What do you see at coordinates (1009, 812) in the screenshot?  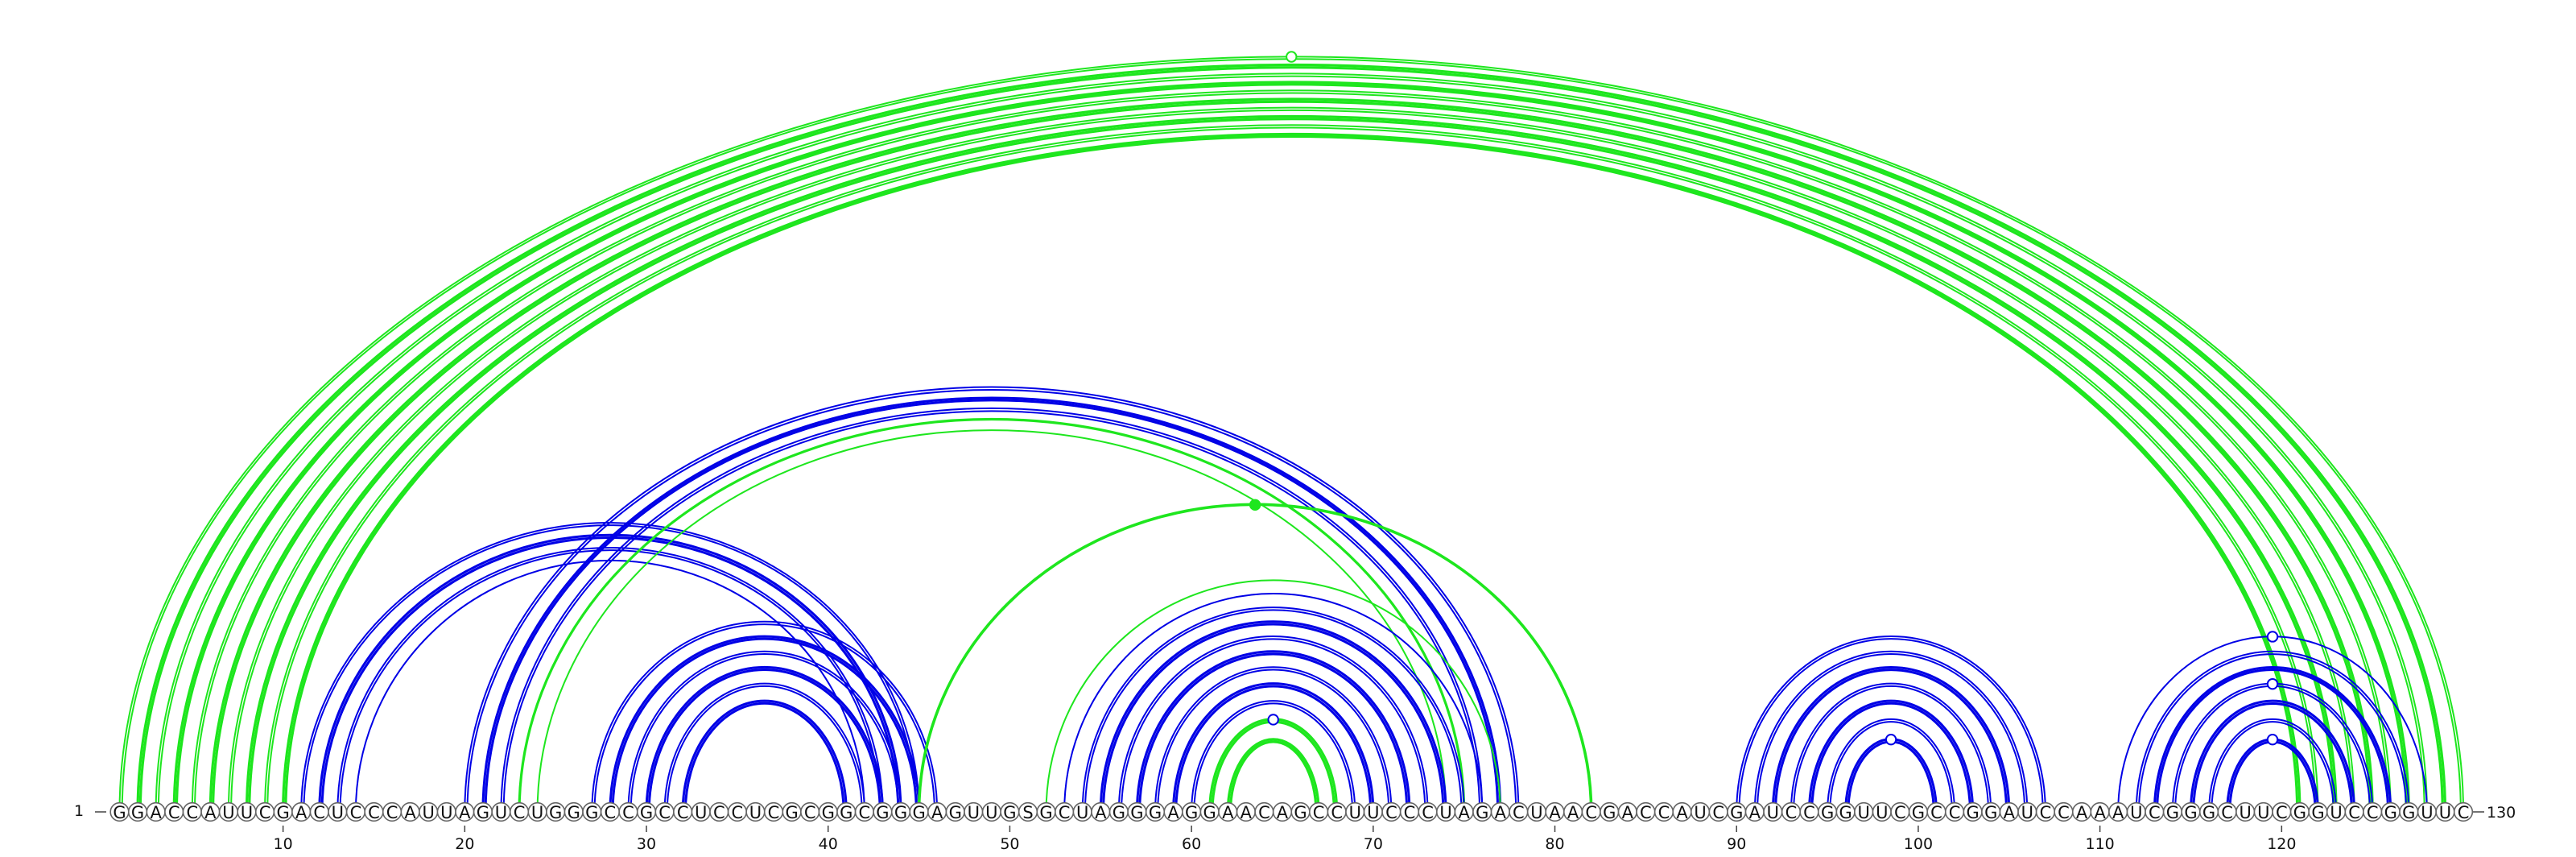 I see `nucleotide-50: G` at bounding box center [1009, 812].